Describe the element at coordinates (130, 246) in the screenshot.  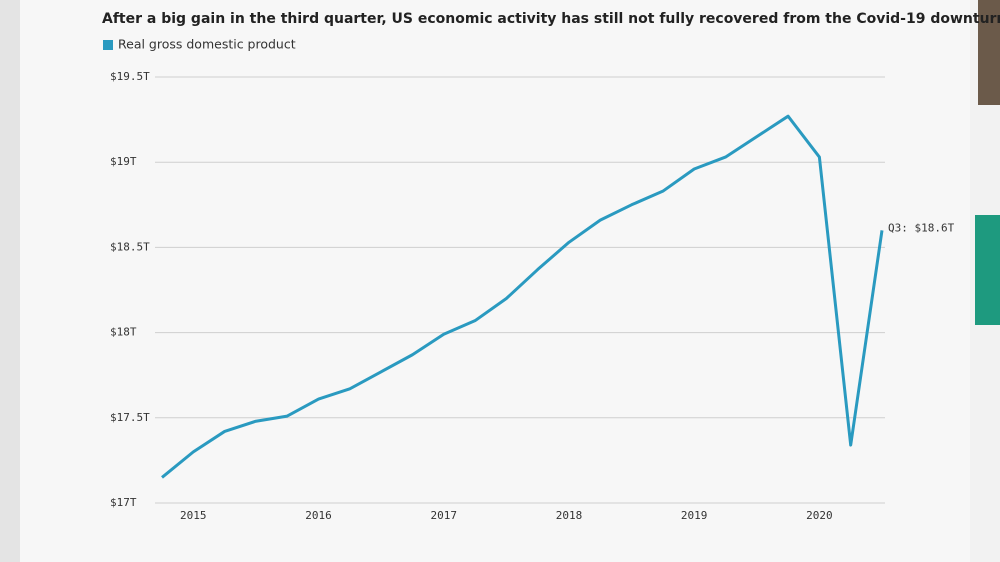
I see `y-tick-label: $18.5T` at that location.